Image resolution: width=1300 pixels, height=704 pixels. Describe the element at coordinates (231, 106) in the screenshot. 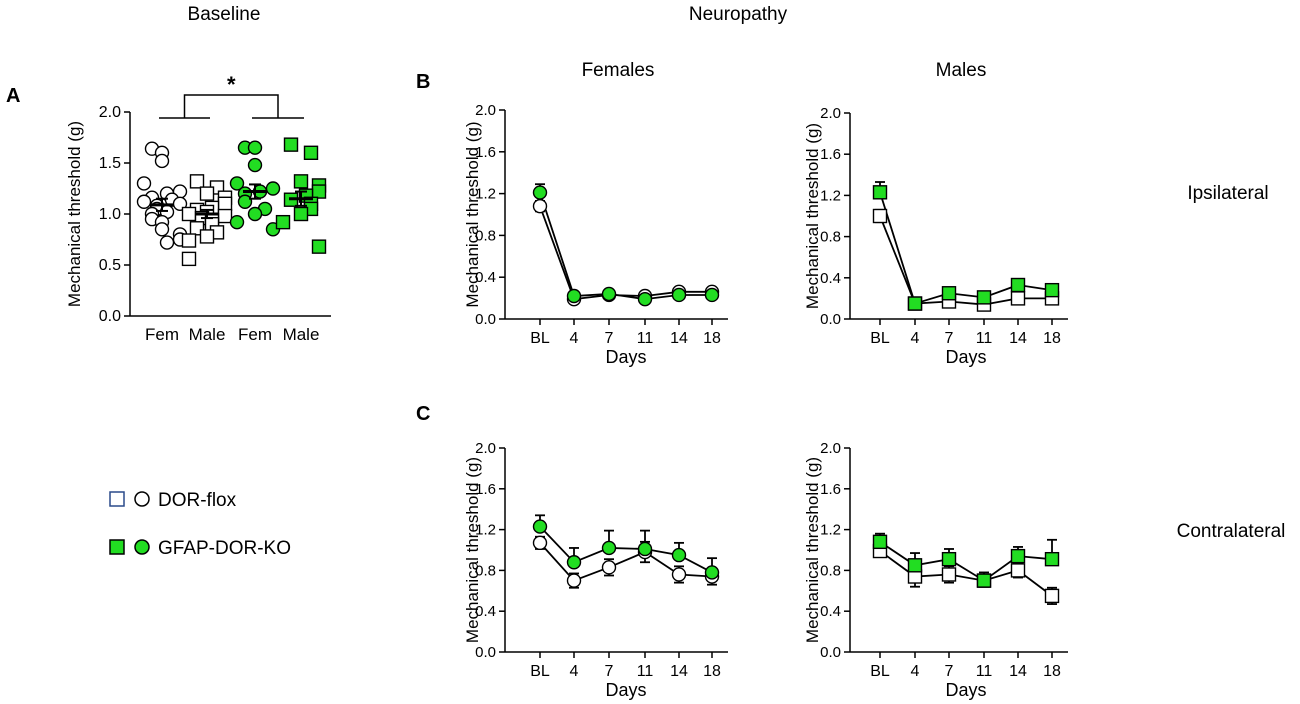

I see `significance-bracket` at that location.